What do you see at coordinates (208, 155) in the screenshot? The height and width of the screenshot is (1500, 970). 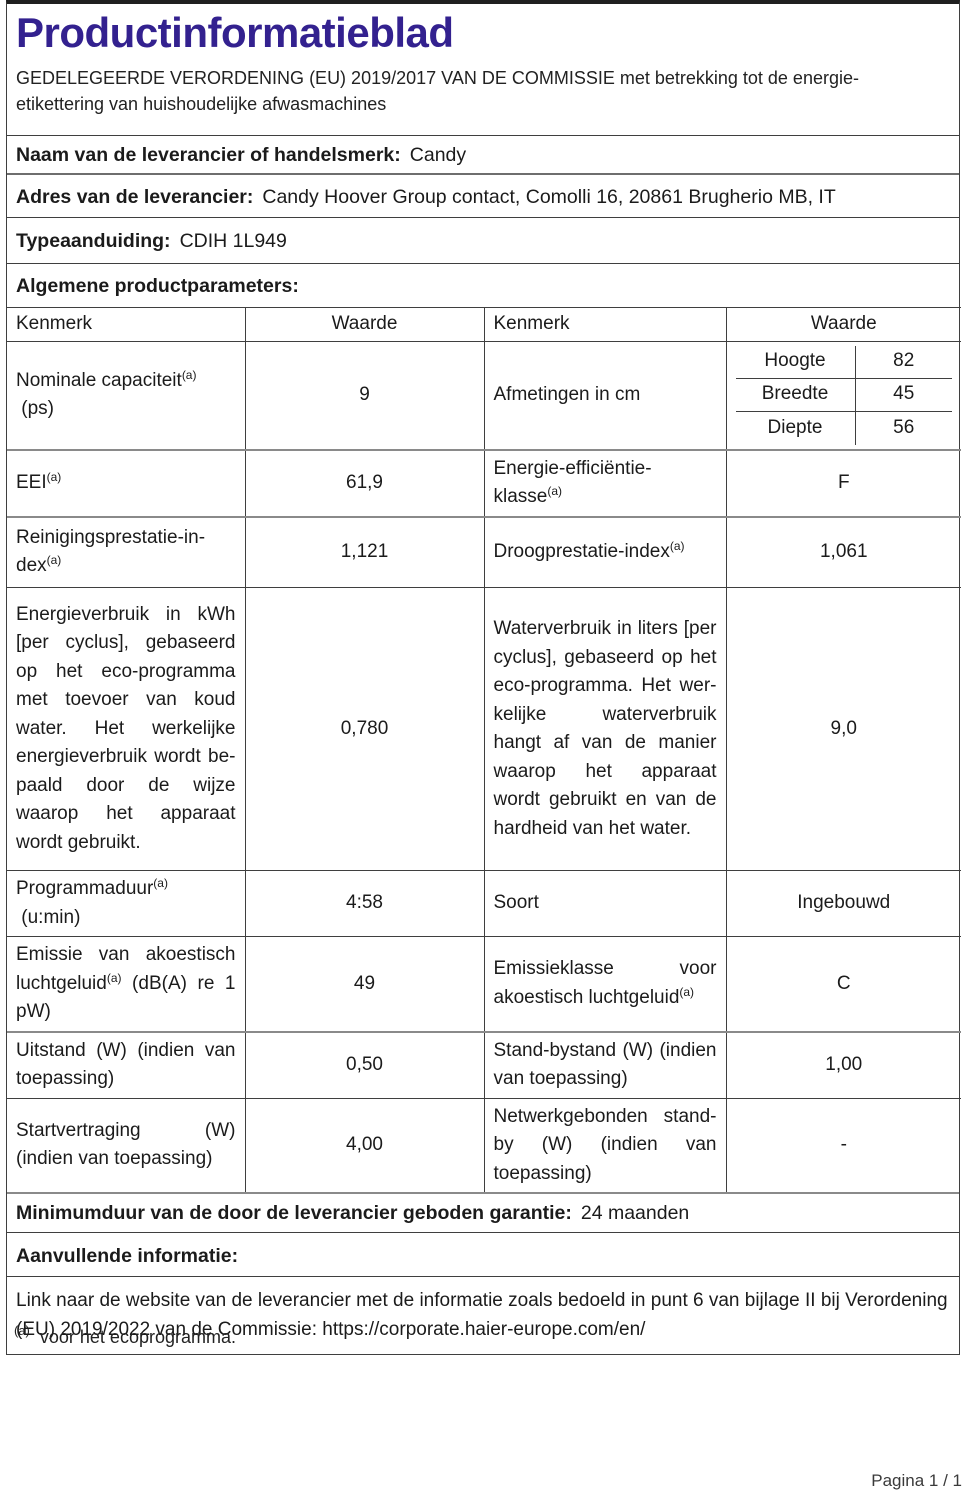 I see `supplier-name-label: Naam van de leverancier of handelsmerk:` at bounding box center [208, 155].